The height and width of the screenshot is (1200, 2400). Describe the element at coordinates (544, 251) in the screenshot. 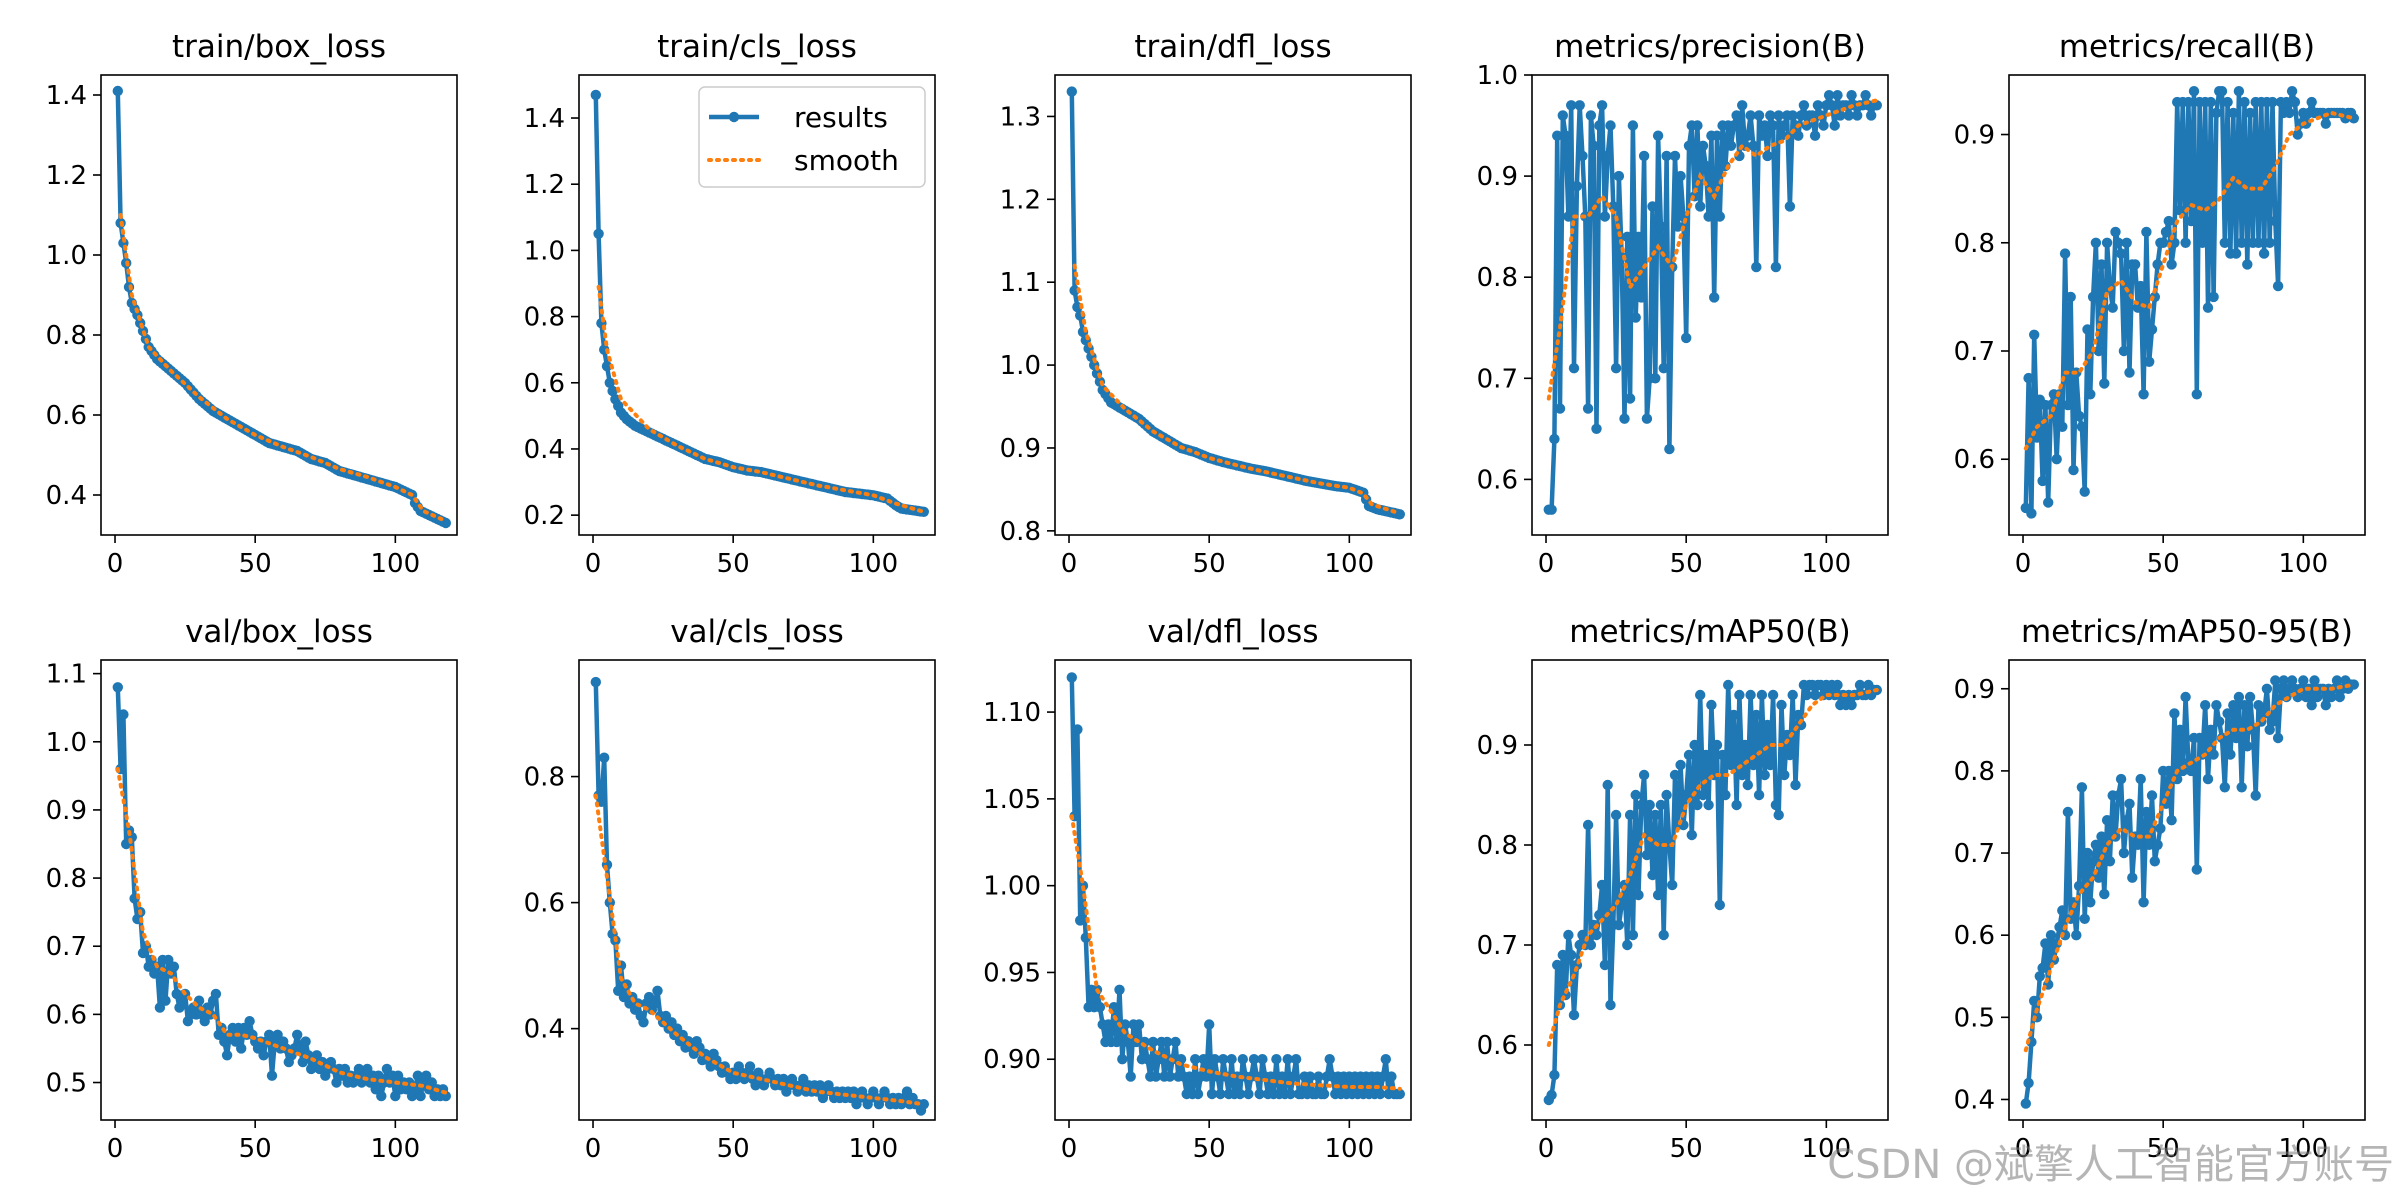

I see `y-tick-label: 1.0` at that location.